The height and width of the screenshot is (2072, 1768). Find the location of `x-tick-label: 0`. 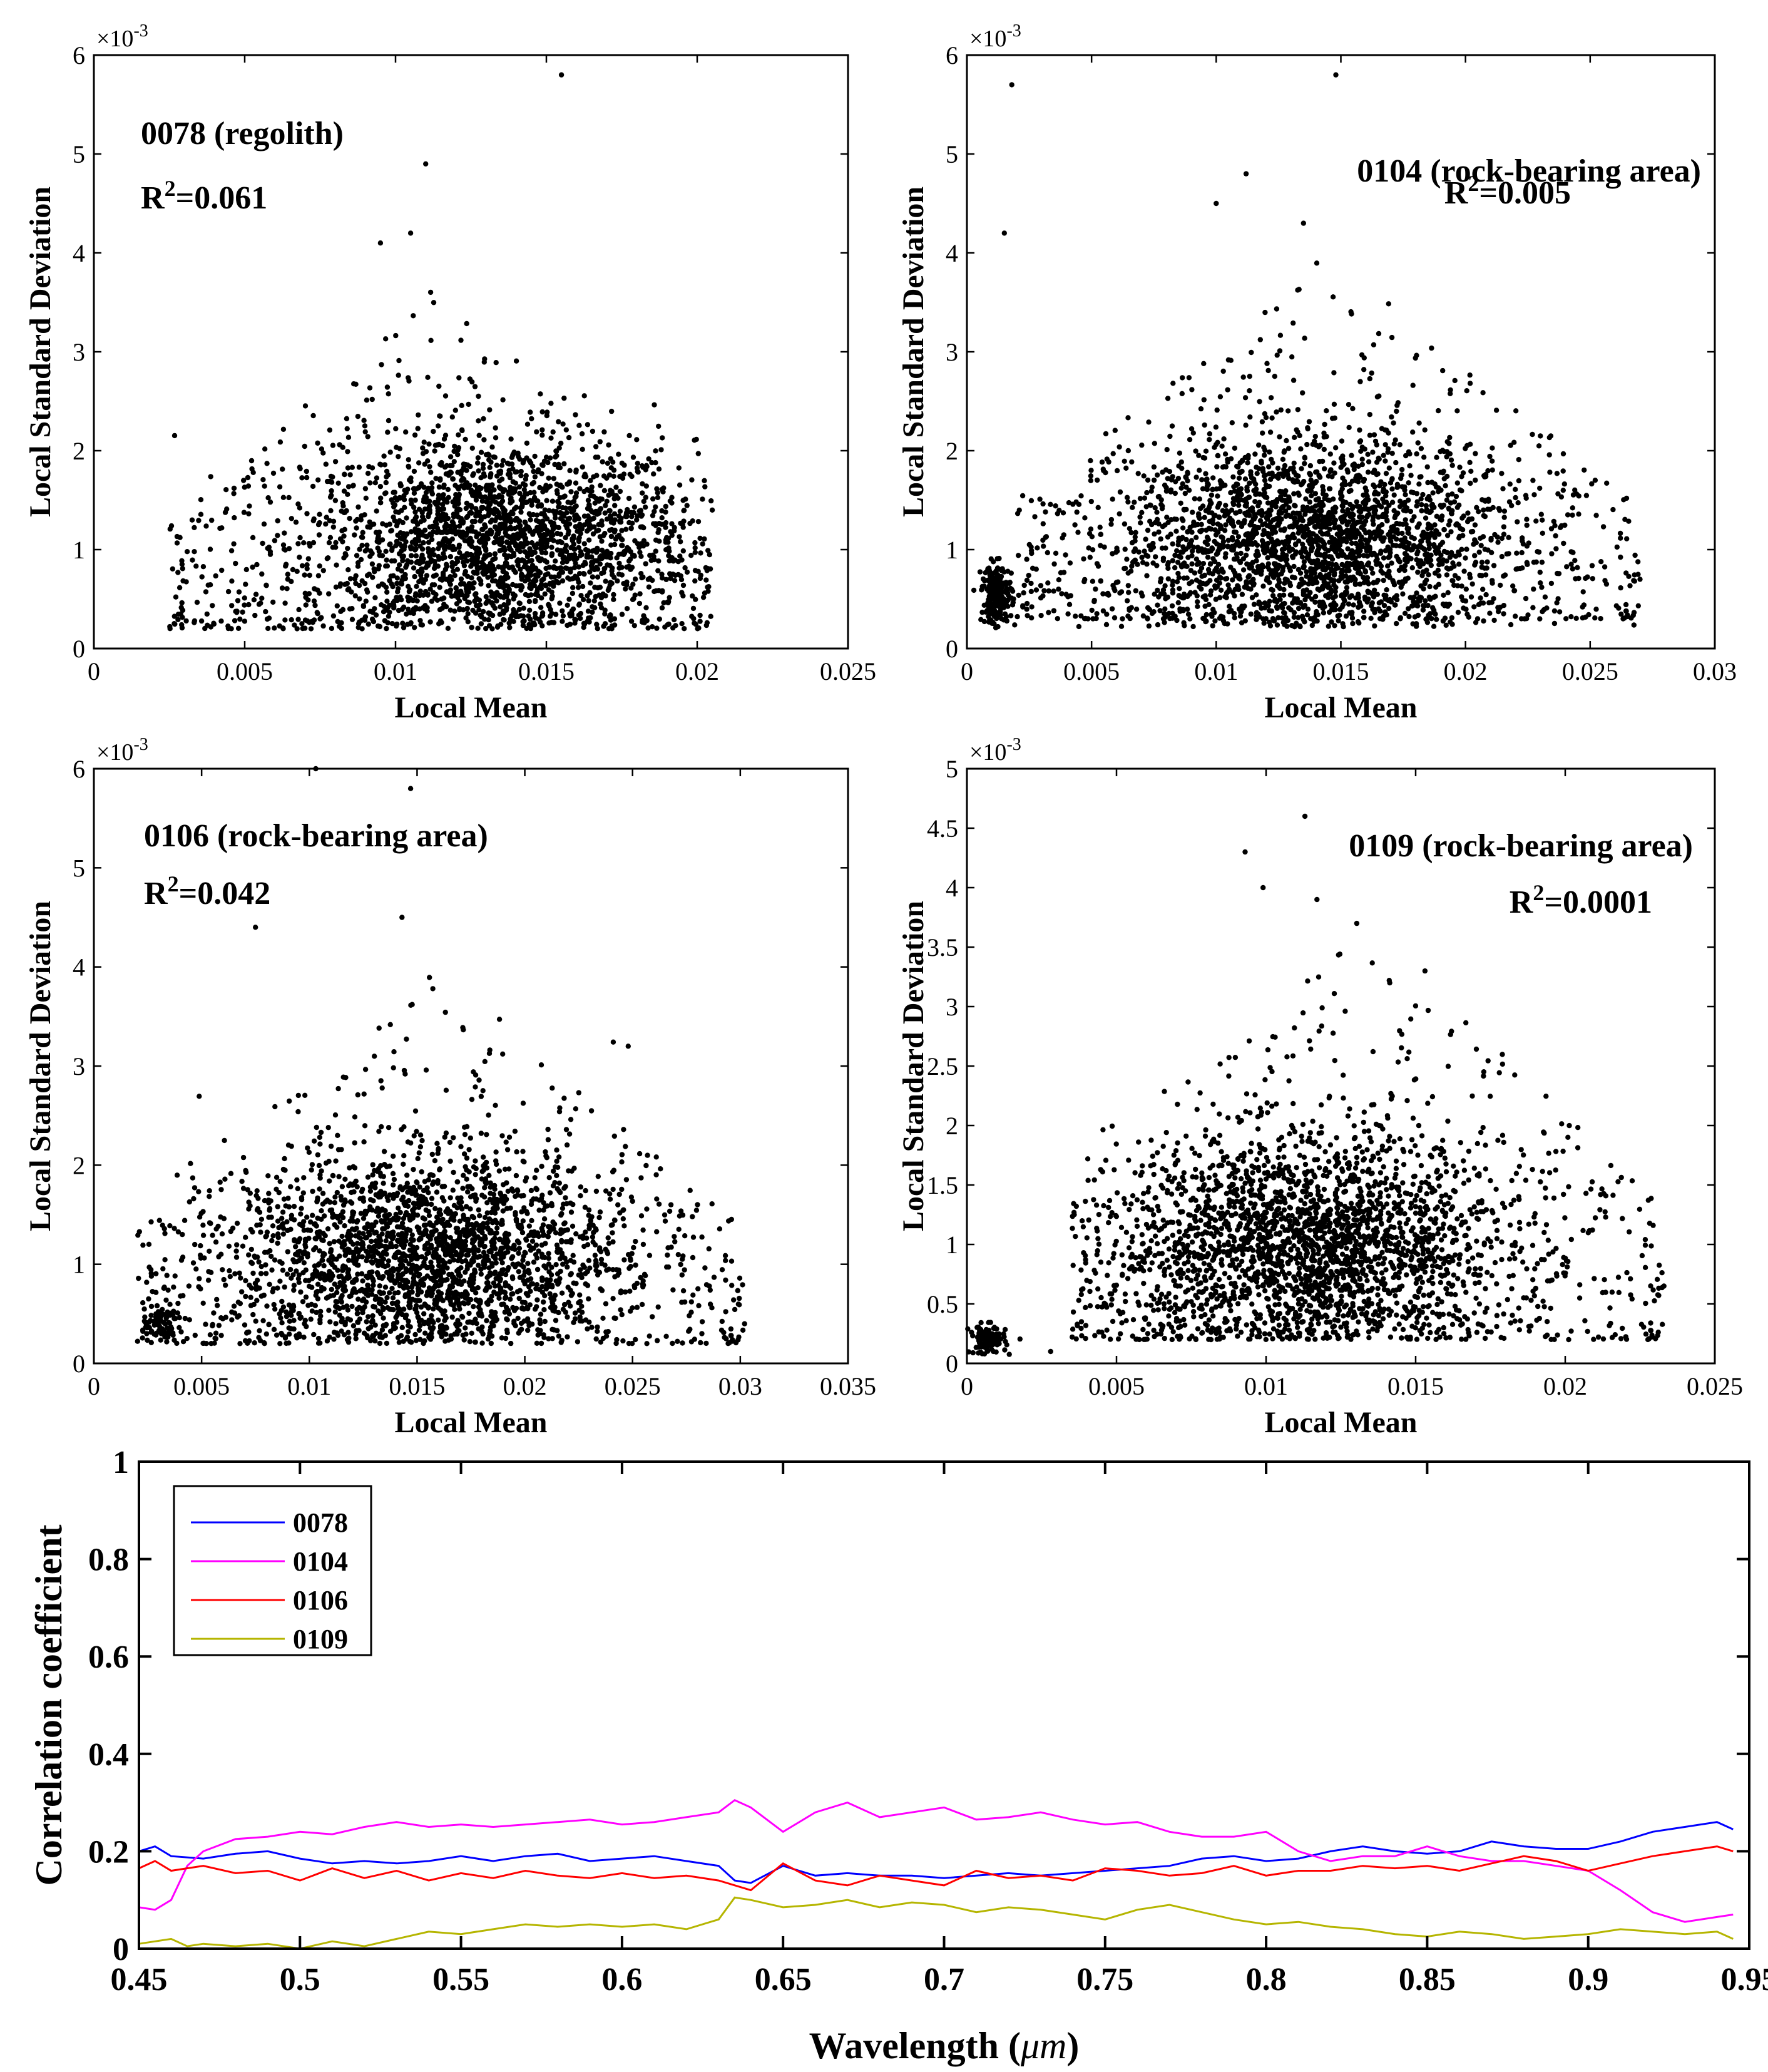

x-tick-label: 0 is located at coordinates (94, 671).